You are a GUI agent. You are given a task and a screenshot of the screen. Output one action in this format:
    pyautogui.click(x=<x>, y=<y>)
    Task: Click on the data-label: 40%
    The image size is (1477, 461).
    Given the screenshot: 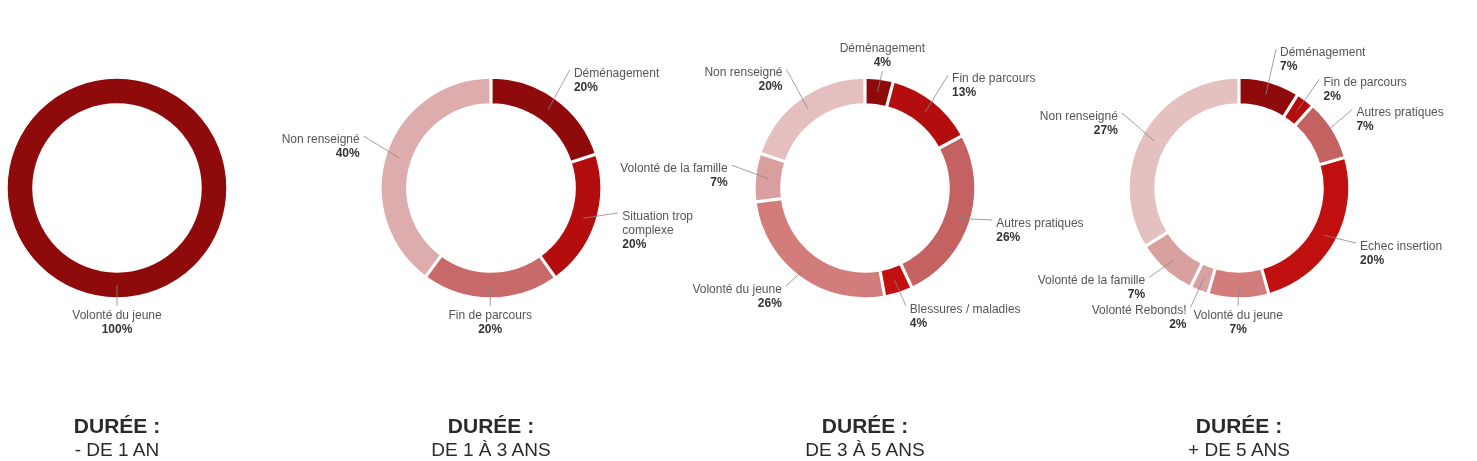 What is the action you would take?
    pyautogui.click(x=348, y=153)
    